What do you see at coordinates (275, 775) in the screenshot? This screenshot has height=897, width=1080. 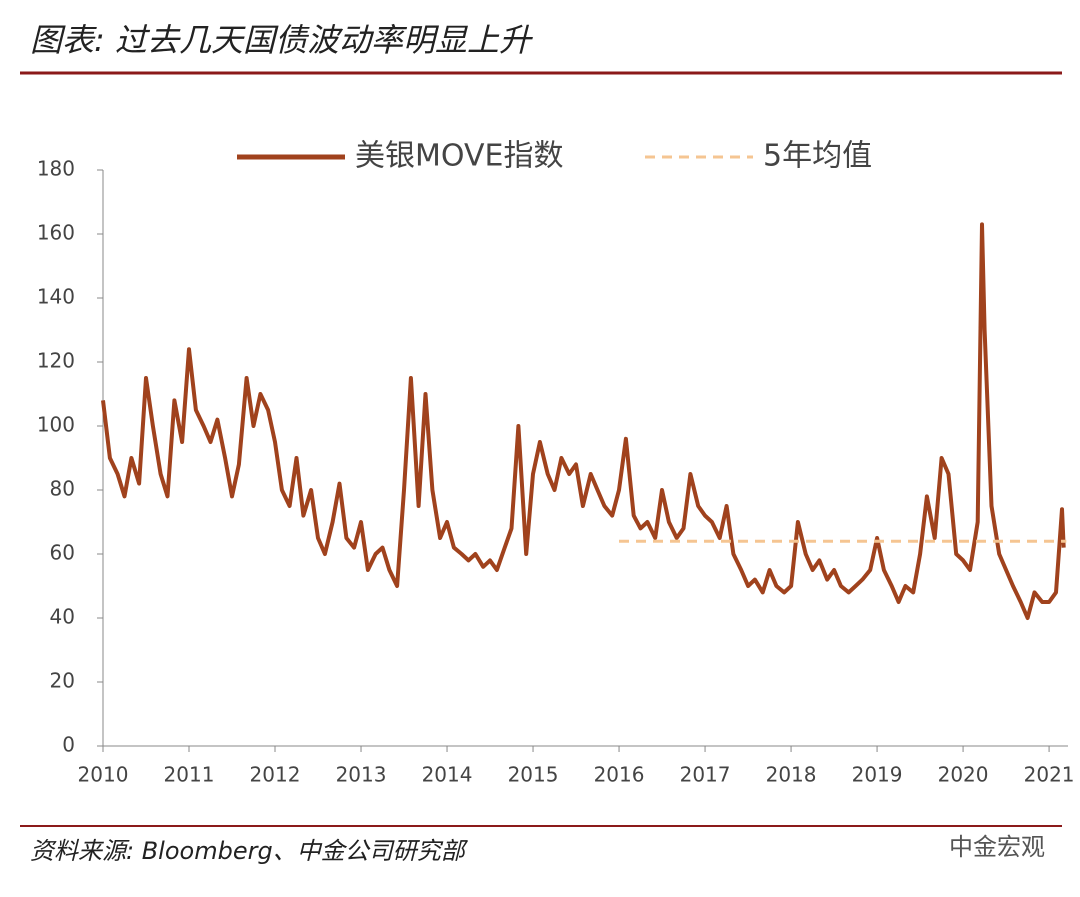 I see `x-tick-label: 2012` at bounding box center [275, 775].